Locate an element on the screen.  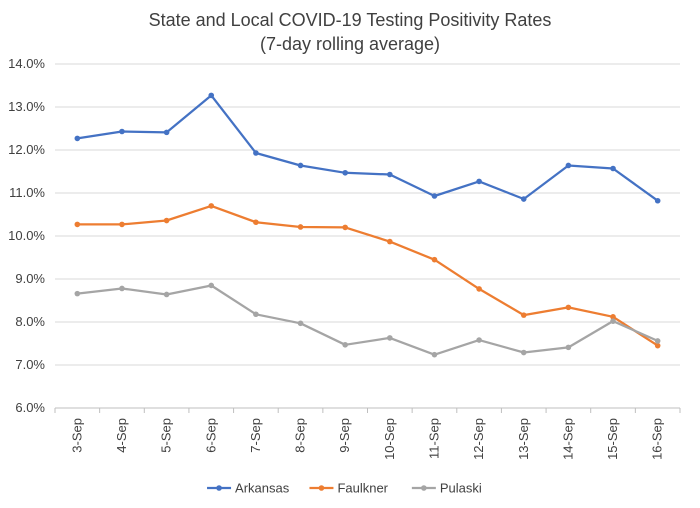
y-tick-label: 12.0% is located at coordinates (26, 149).